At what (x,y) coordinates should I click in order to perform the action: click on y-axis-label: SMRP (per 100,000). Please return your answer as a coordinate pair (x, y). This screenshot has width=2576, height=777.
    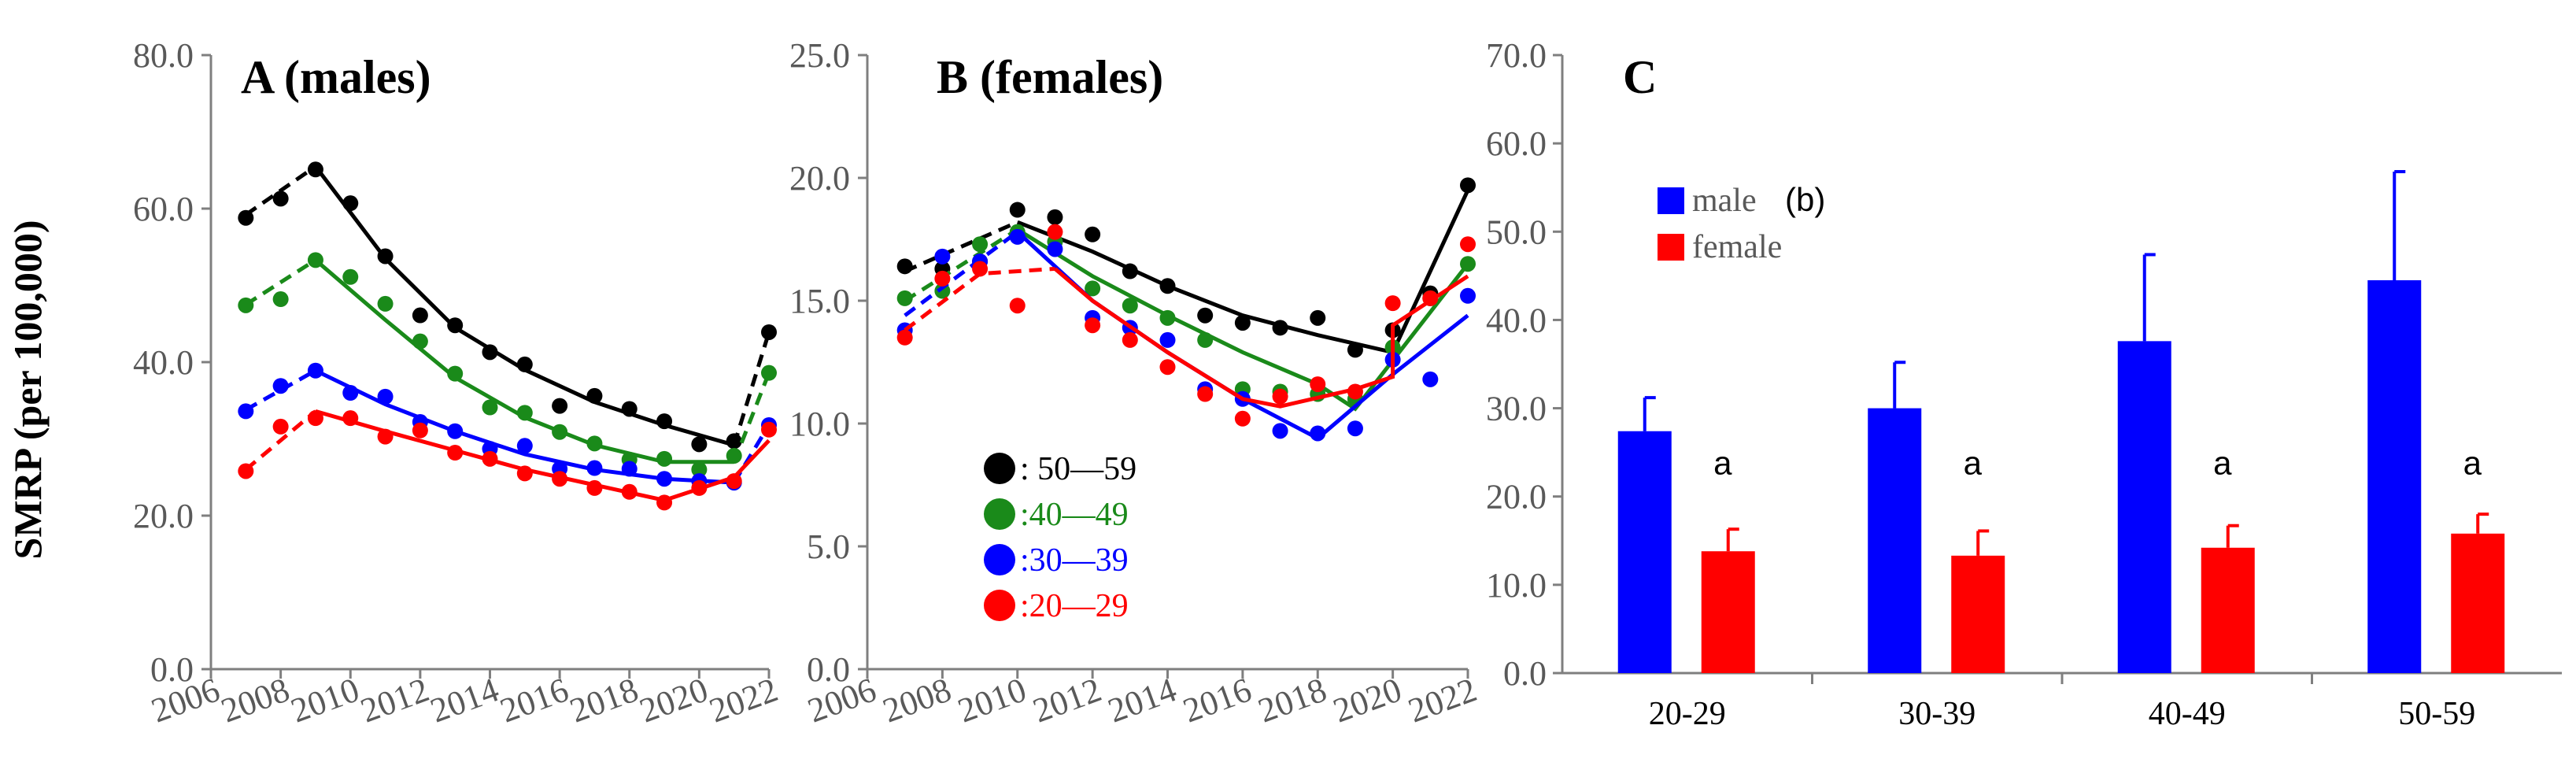
    Looking at the image, I should click on (28, 390).